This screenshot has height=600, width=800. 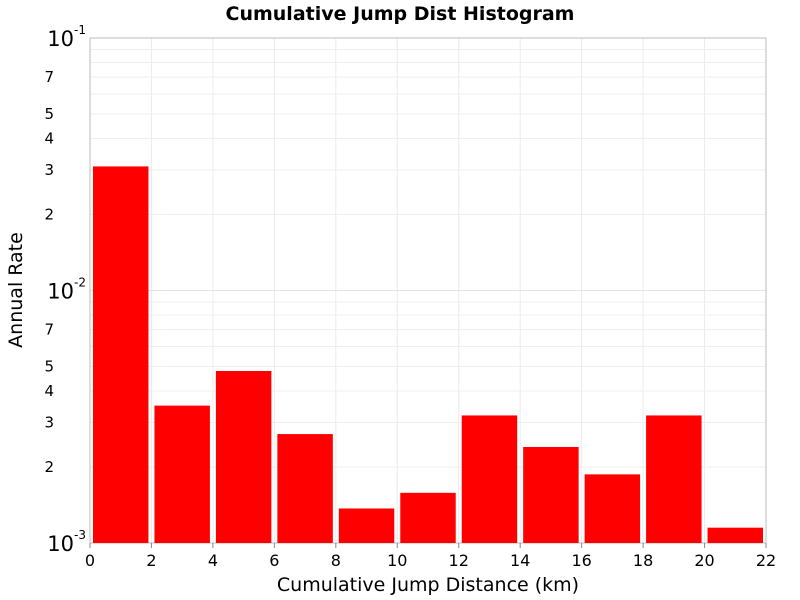 I want to click on x-tick-label: 22, so click(x=766, y=560).